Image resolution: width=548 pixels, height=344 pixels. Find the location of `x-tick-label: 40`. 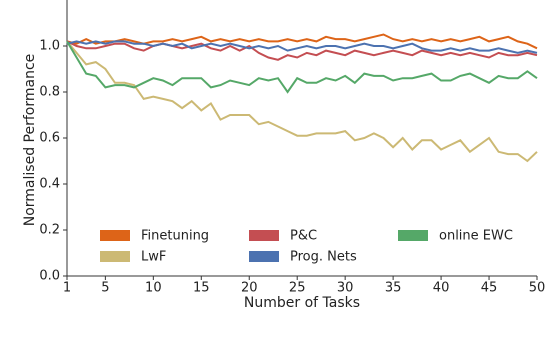

x-tick-label: 40 is located at coordinates (441, 288).